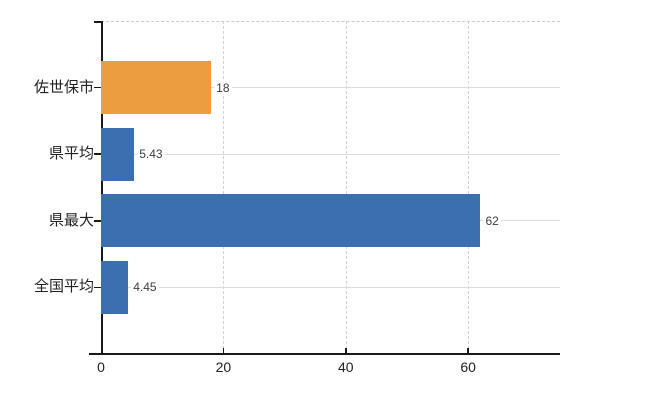 The width and height of the screenshot is (650, 400). What do you see at coordinates (223, 367) in the screenshot?
I see `x-tick-label: 20` at bounding box center [223, 367].